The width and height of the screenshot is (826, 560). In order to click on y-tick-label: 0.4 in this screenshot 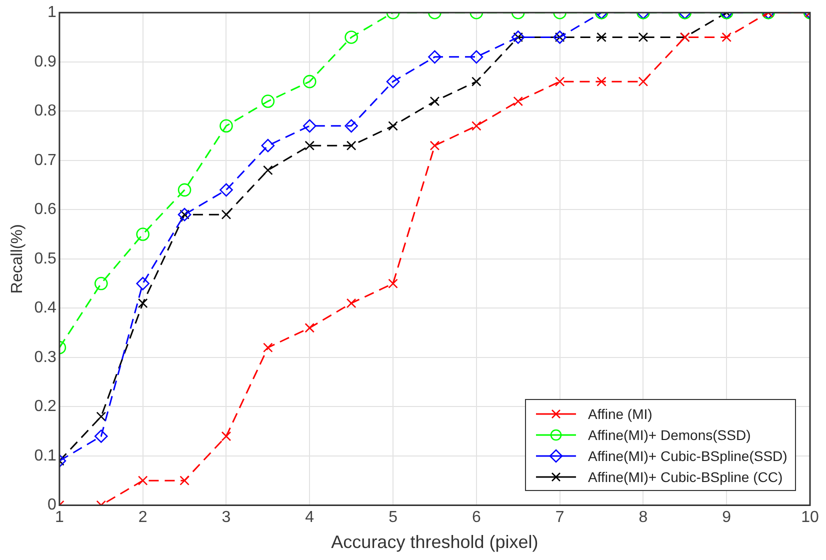, I will do `click(45, 308)`.